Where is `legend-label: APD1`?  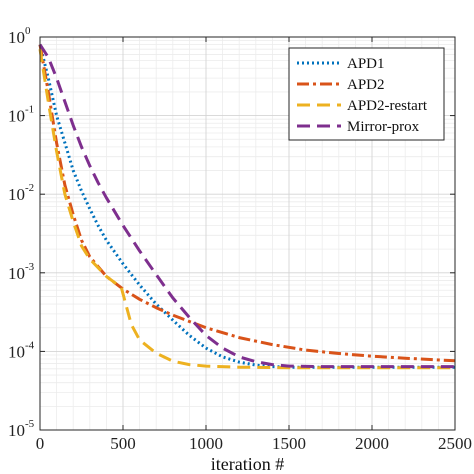
legend-label: APD1 is located at coordinates (366, 64).